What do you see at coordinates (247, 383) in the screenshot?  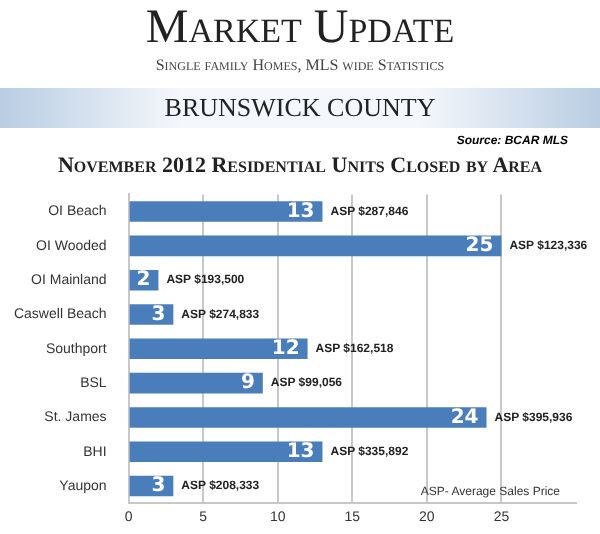 I see `data-label: 9` at bounding box center [247, 383].